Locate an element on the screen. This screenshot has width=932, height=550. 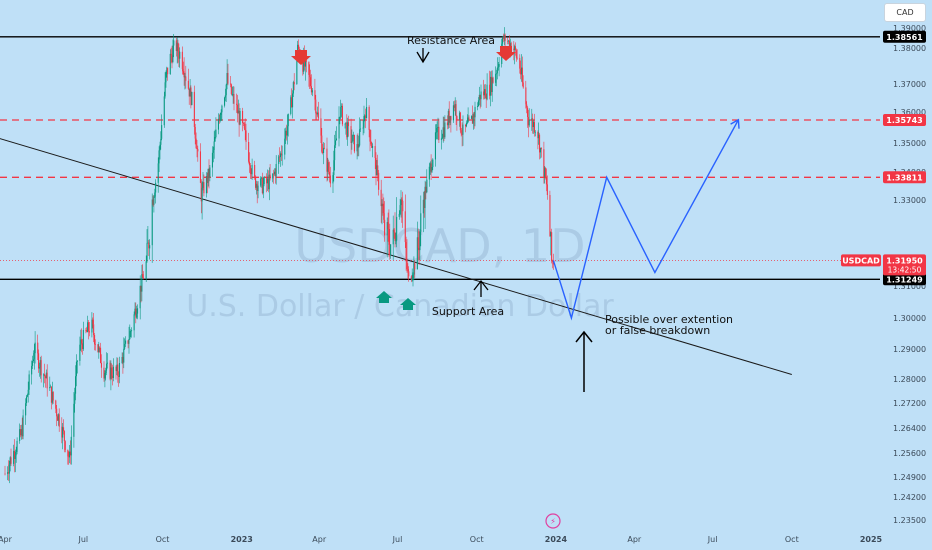
time-tick: Jul is located at coordinates (82, 539).